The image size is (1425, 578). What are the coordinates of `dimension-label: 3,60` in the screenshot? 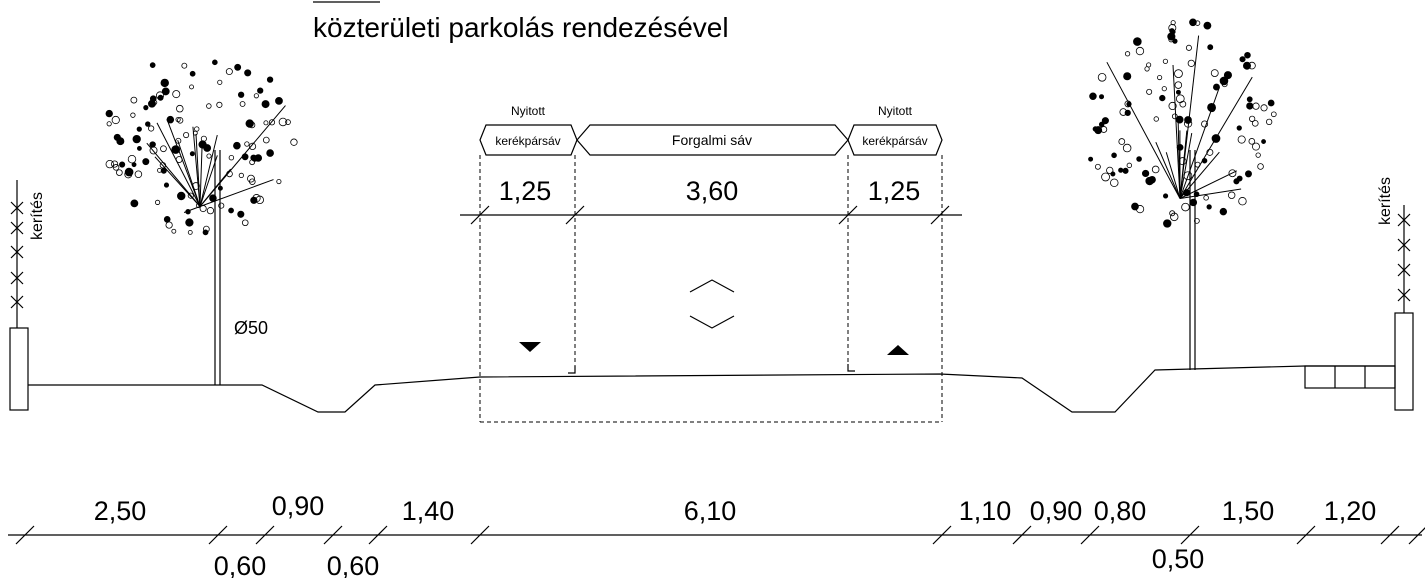 It's located at (712, 191).